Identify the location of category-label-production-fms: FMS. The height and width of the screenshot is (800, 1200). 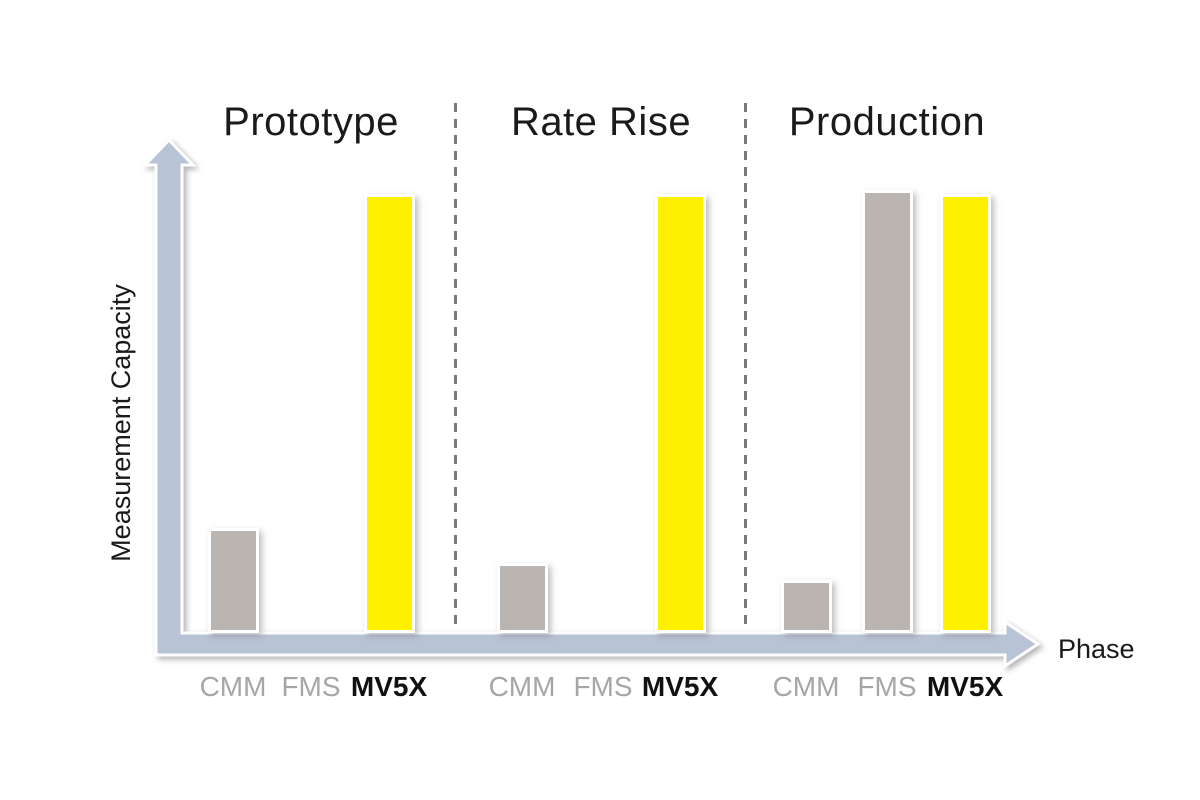
(887, 686).